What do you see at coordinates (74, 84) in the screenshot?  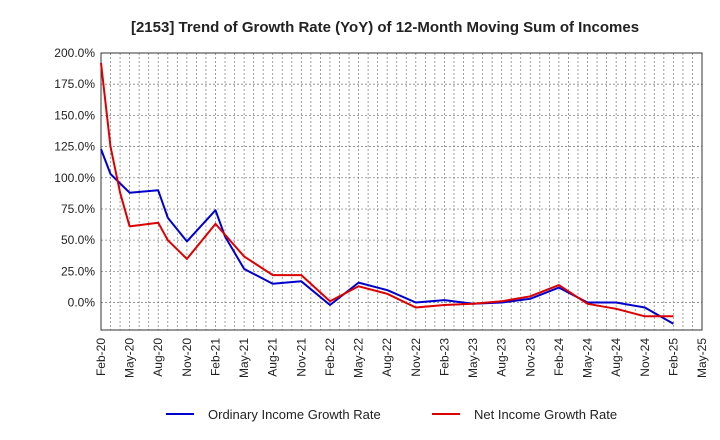 I see `y-tick-label: 175.0%` at bounding box center [74, 84].